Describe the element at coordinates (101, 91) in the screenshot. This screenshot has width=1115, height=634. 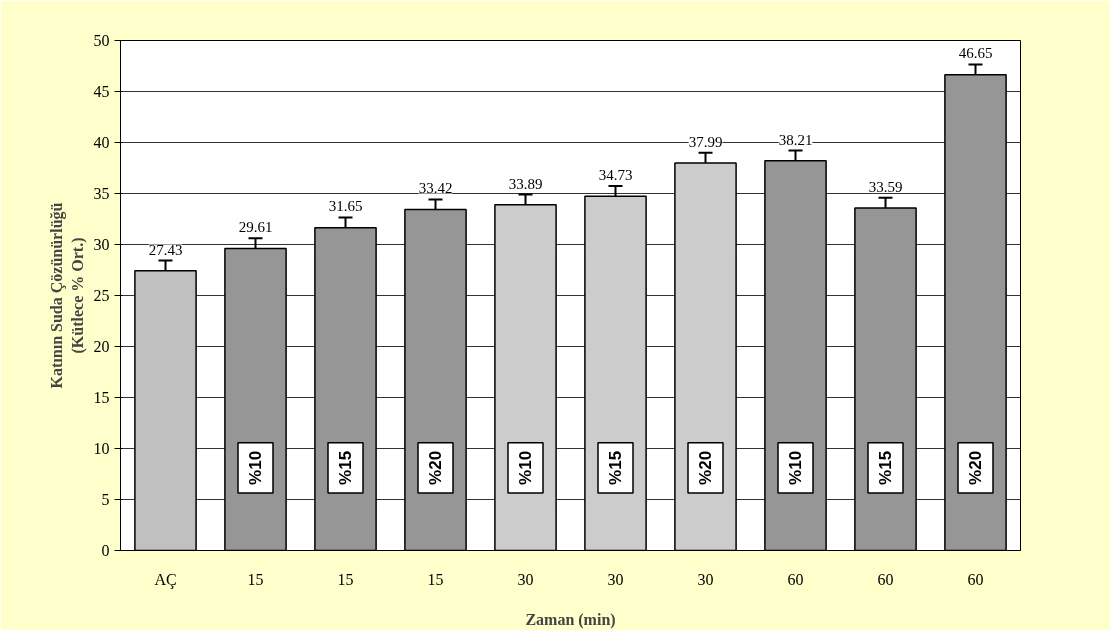
I see `y-tick-label: 45` at that location.